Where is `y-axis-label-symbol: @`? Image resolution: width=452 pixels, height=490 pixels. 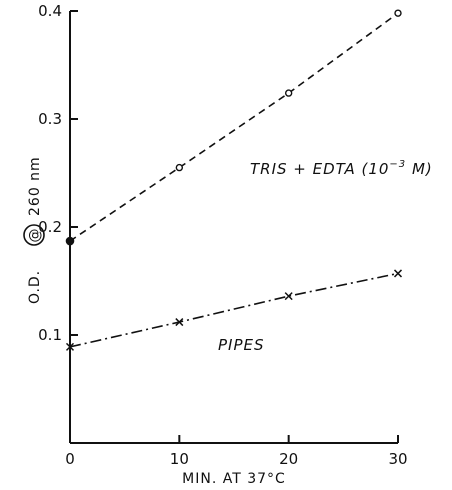
y-axis-label-symbol: @ is located at coordinates (35, 235).